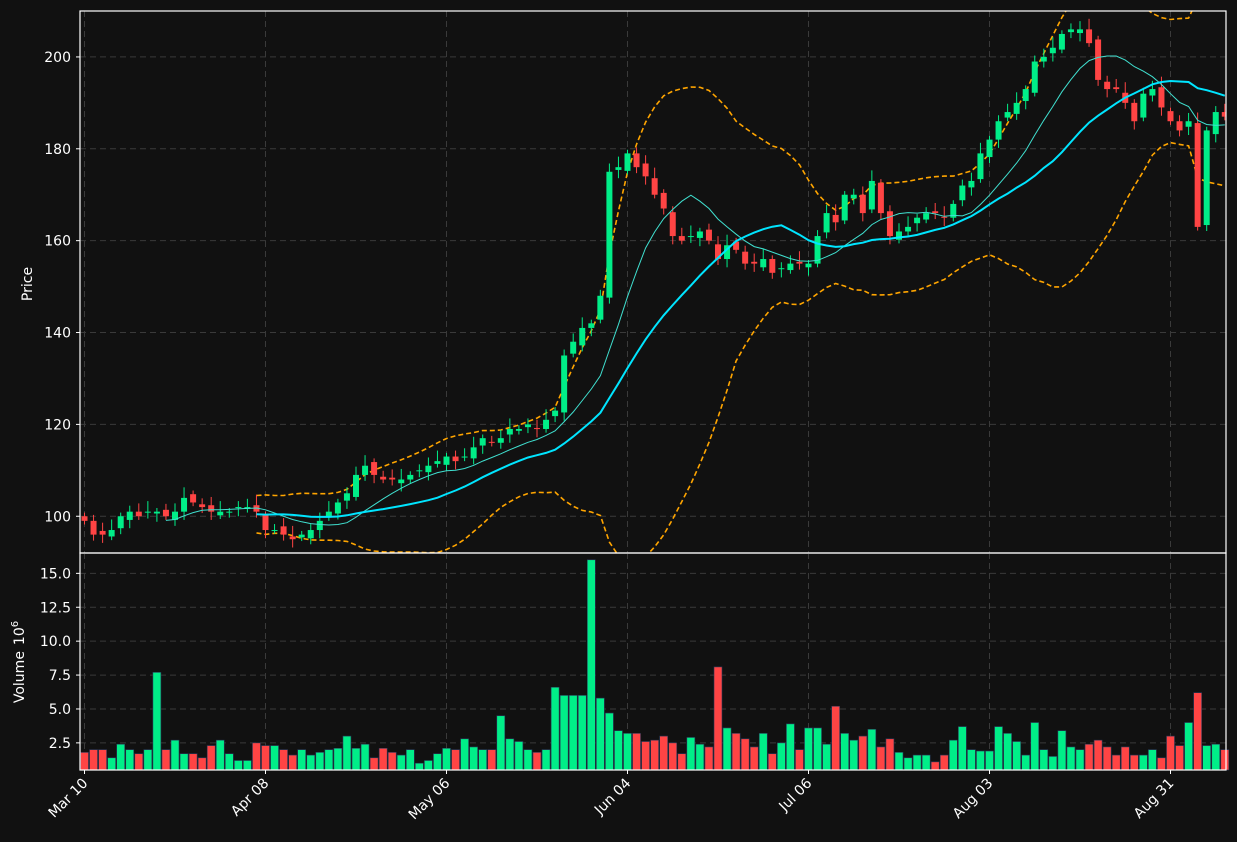 Image resolution: width=1237 pixels, height=842 pixels. I want to click on x-tick-label: Aug 03, so click(973, 799).